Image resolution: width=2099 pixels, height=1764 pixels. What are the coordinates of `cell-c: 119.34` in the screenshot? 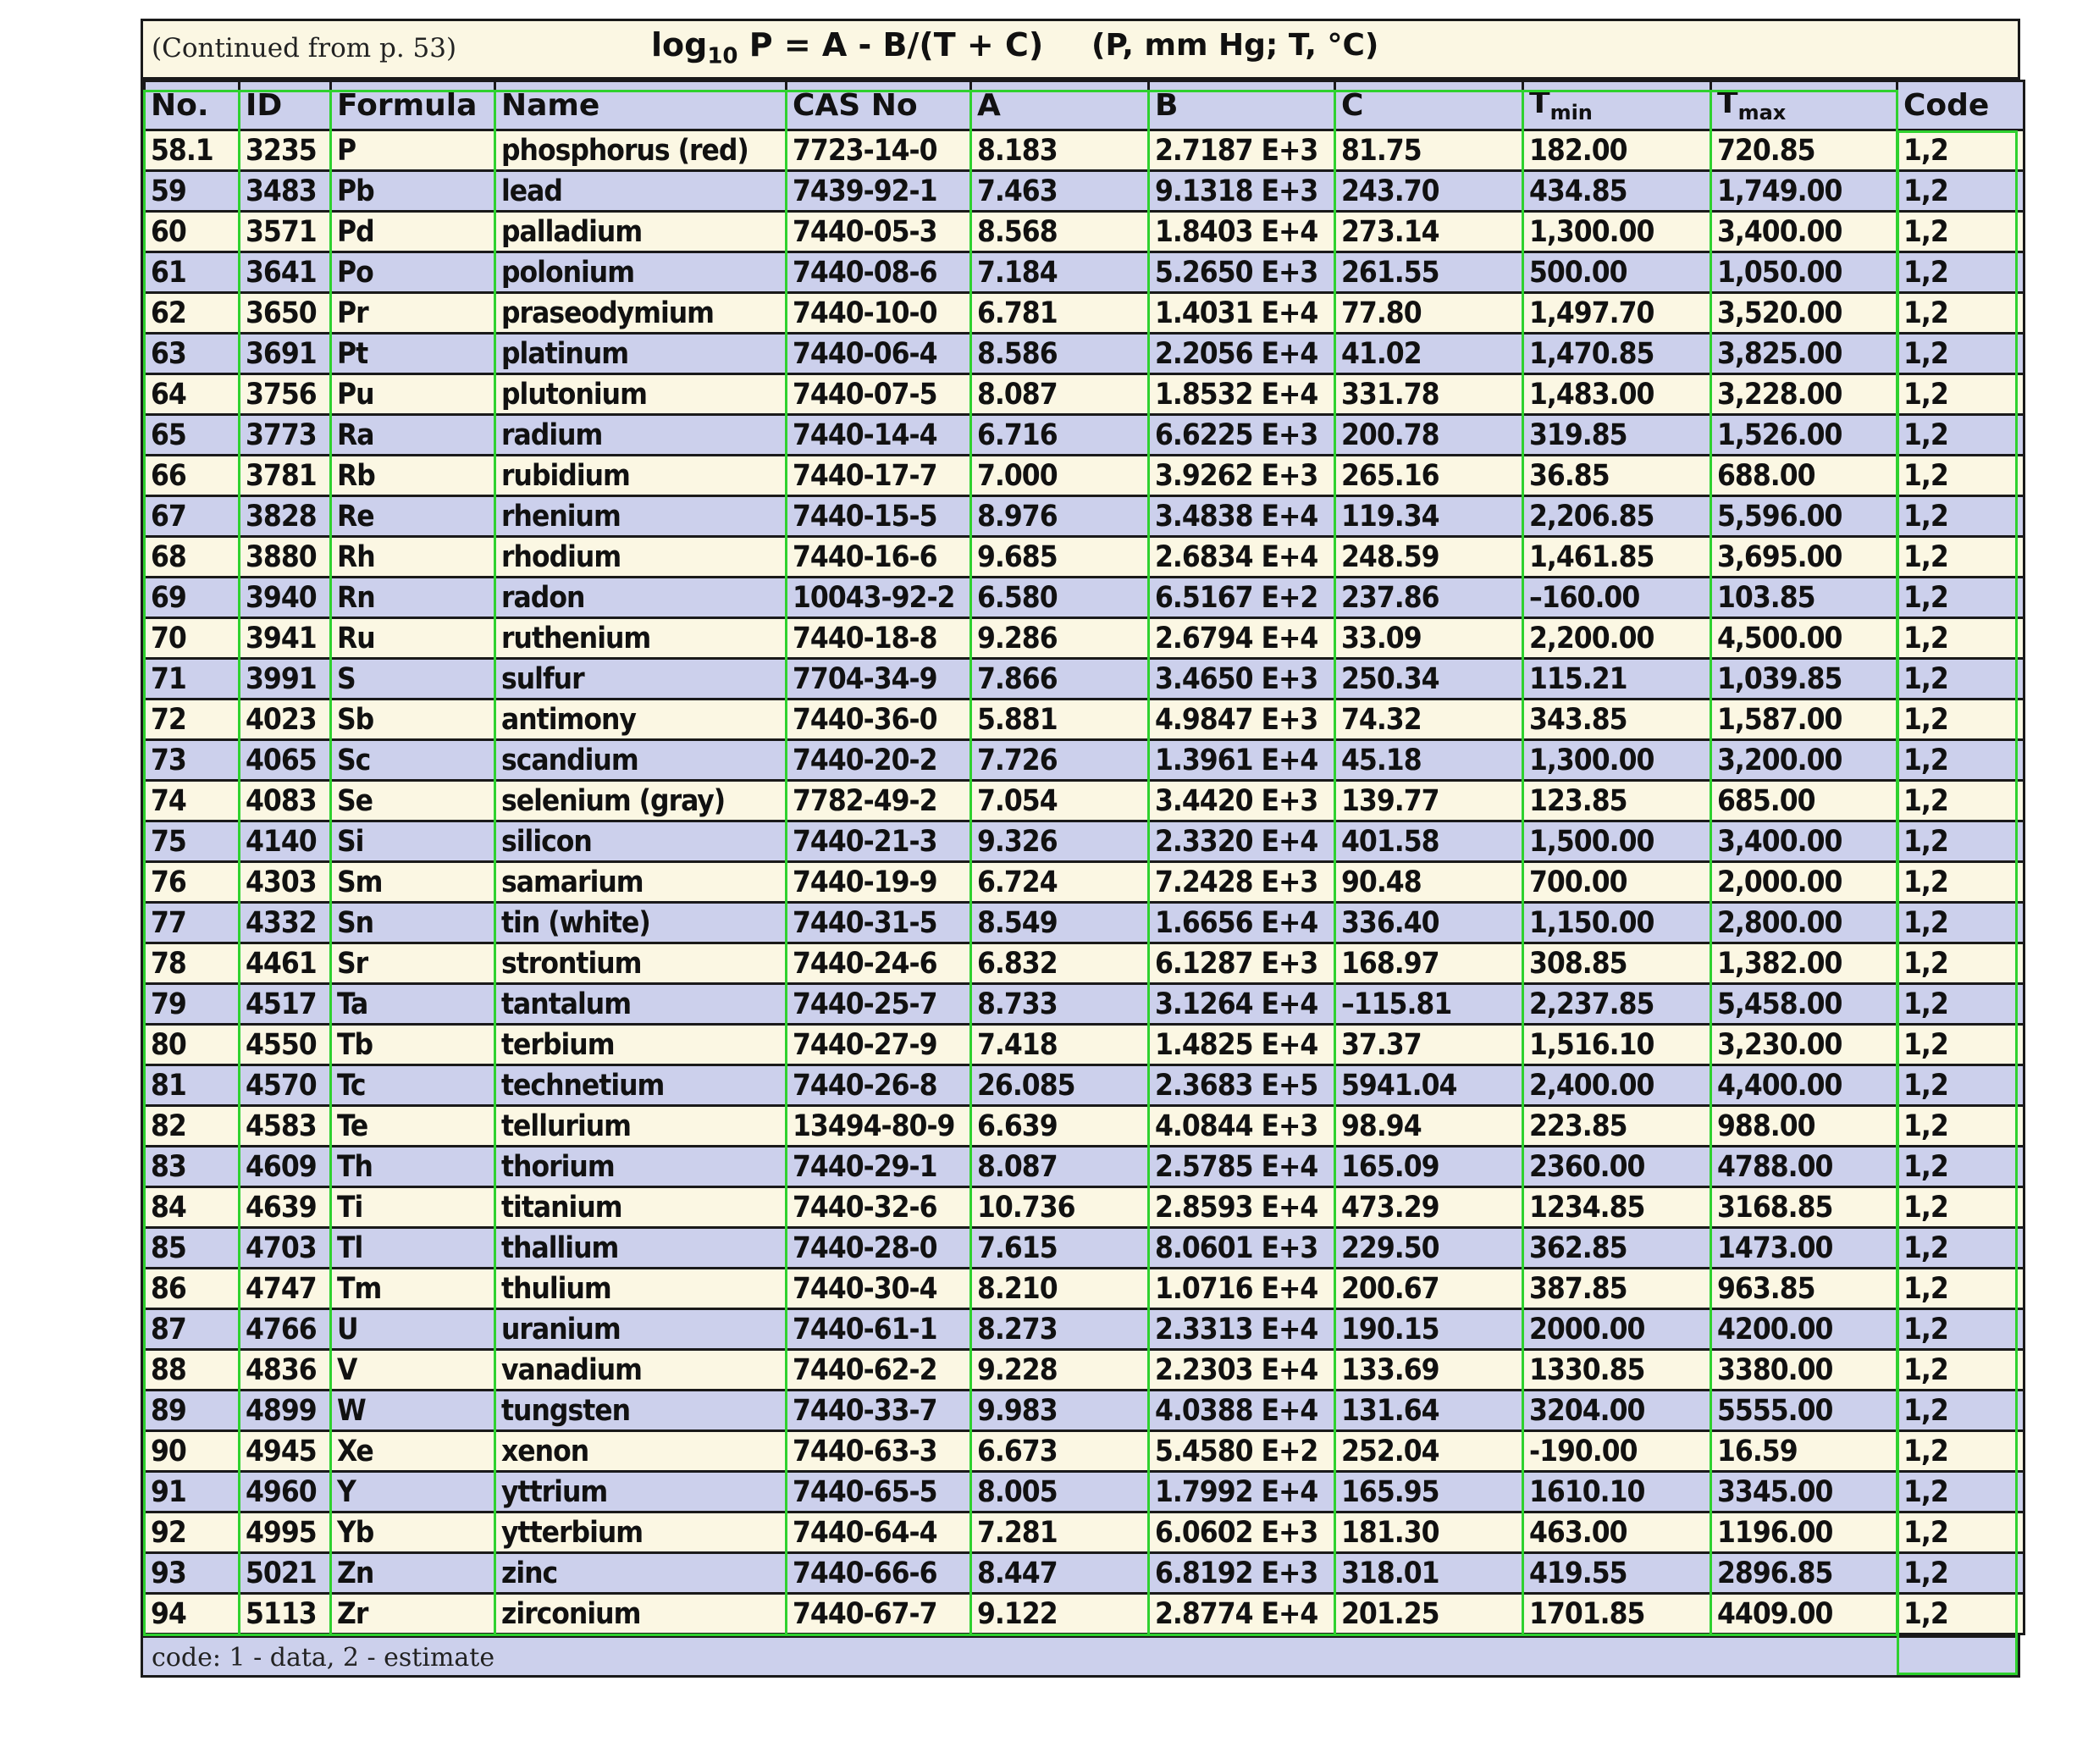 It's located at (1429, 516).